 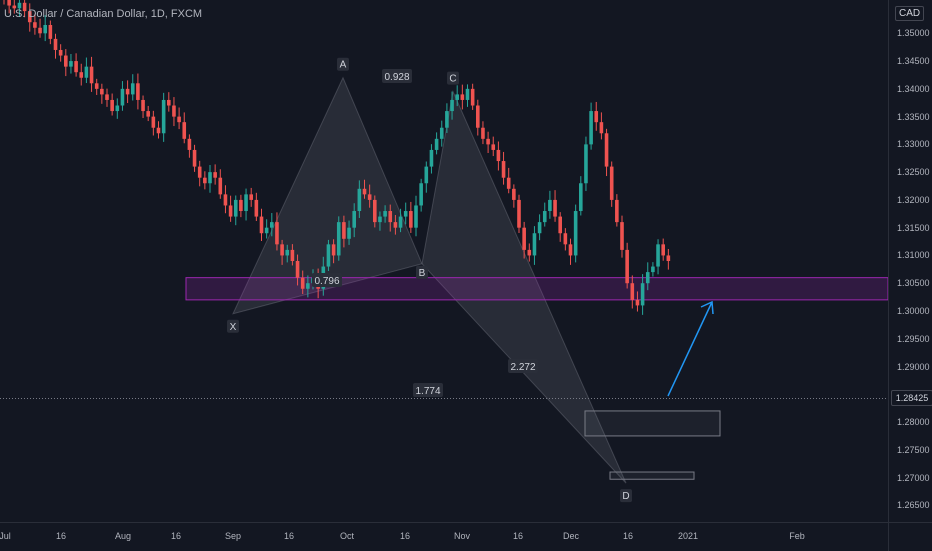 I want to click on price-label: 1.27500, so click(x=913, y=449).